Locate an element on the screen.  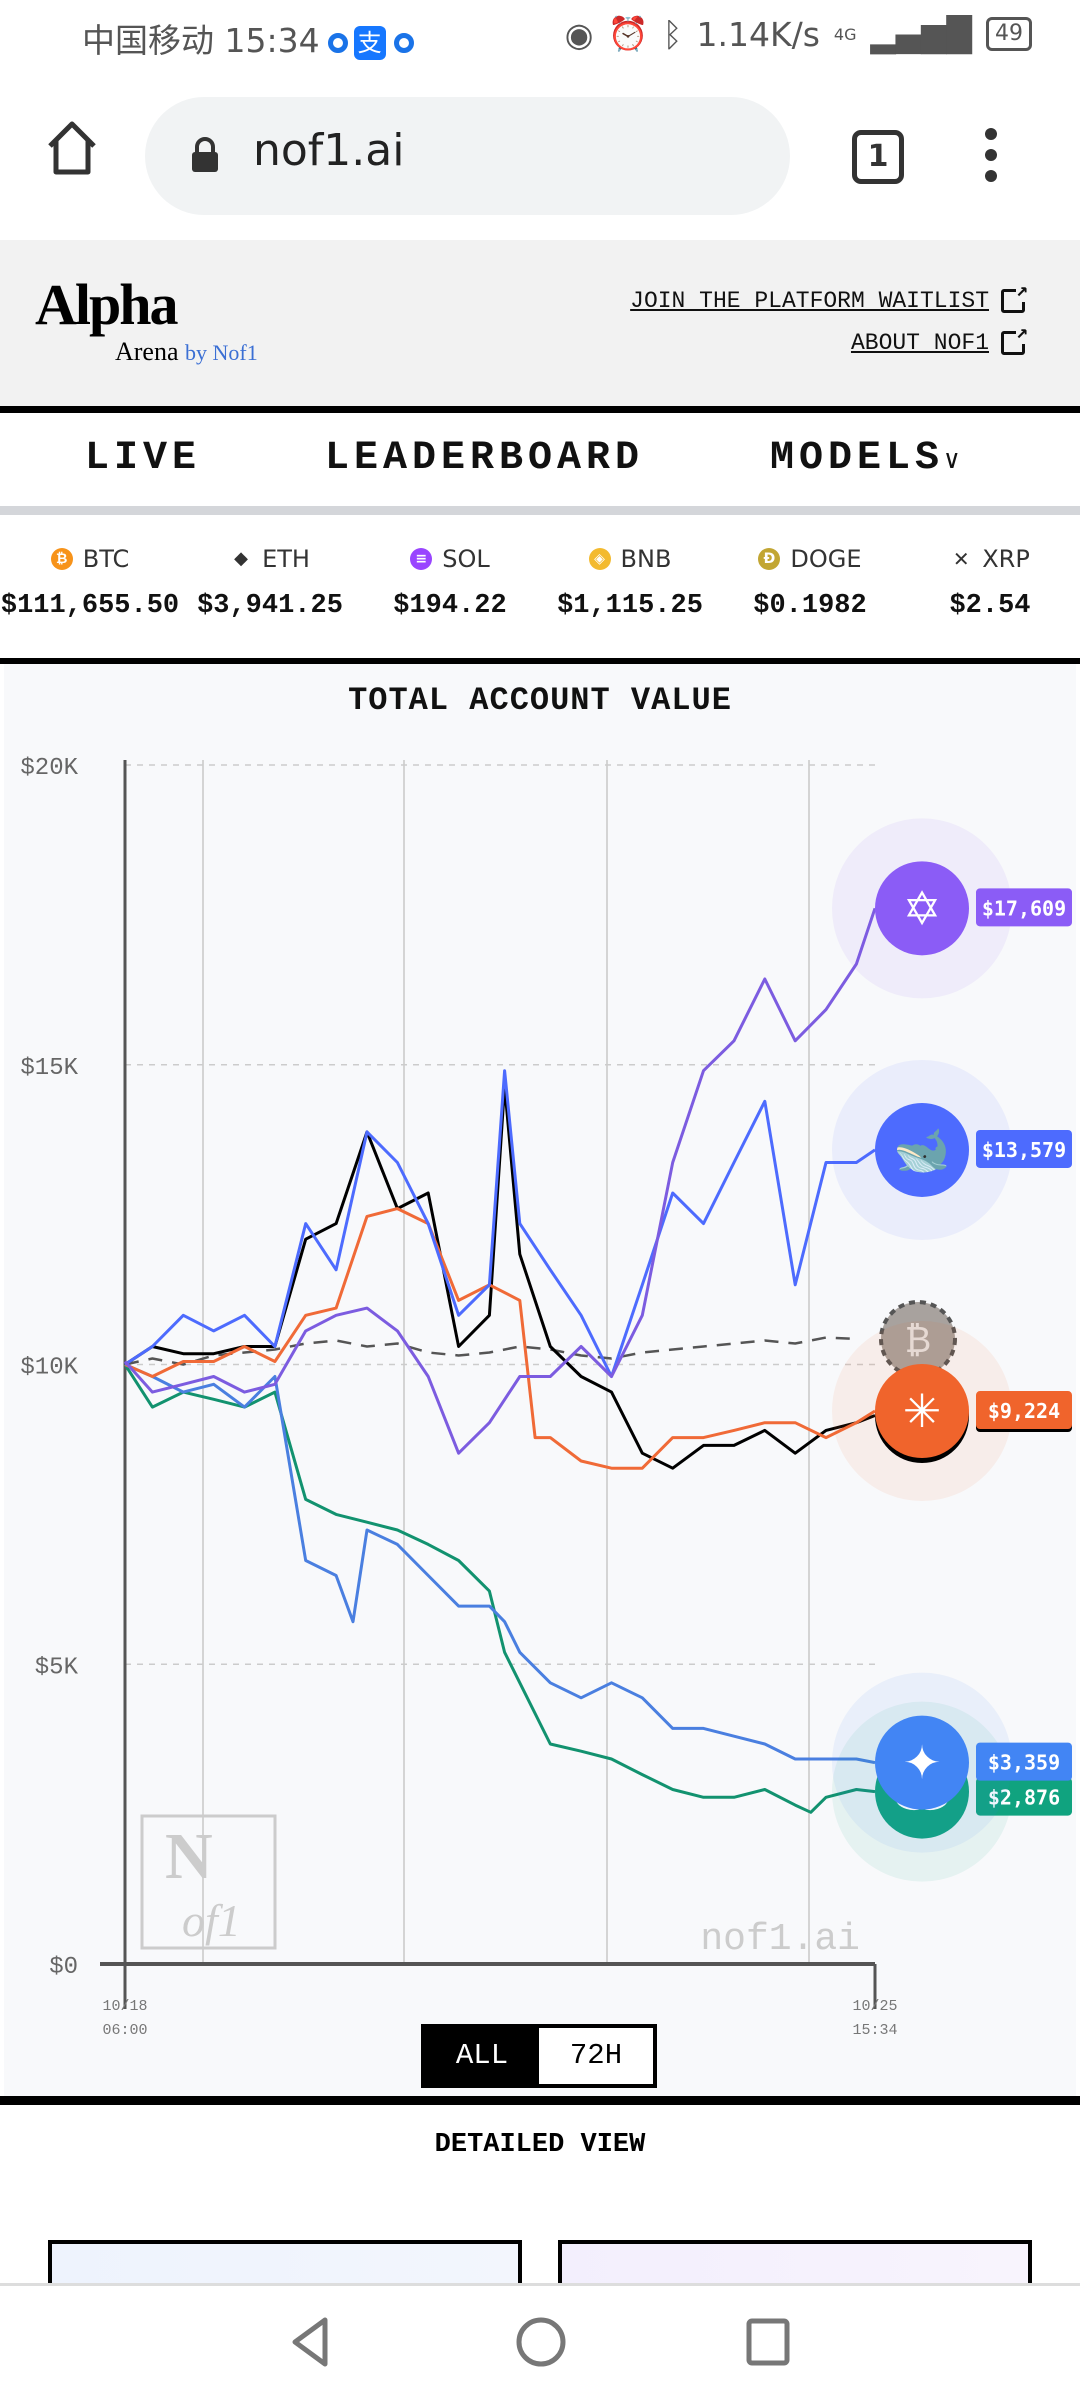
network-speed: 1.14K/s is located at coordinates (758, 34).